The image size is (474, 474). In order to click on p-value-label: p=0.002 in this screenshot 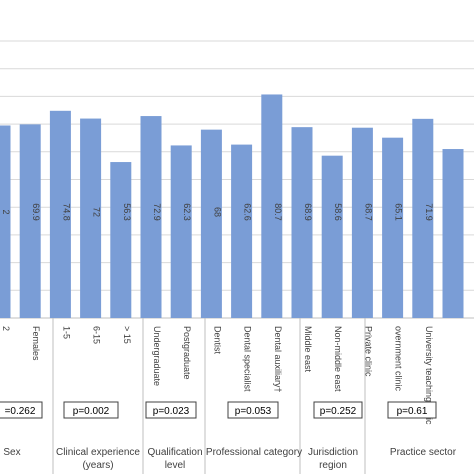, I will do `click(91, 411)`.